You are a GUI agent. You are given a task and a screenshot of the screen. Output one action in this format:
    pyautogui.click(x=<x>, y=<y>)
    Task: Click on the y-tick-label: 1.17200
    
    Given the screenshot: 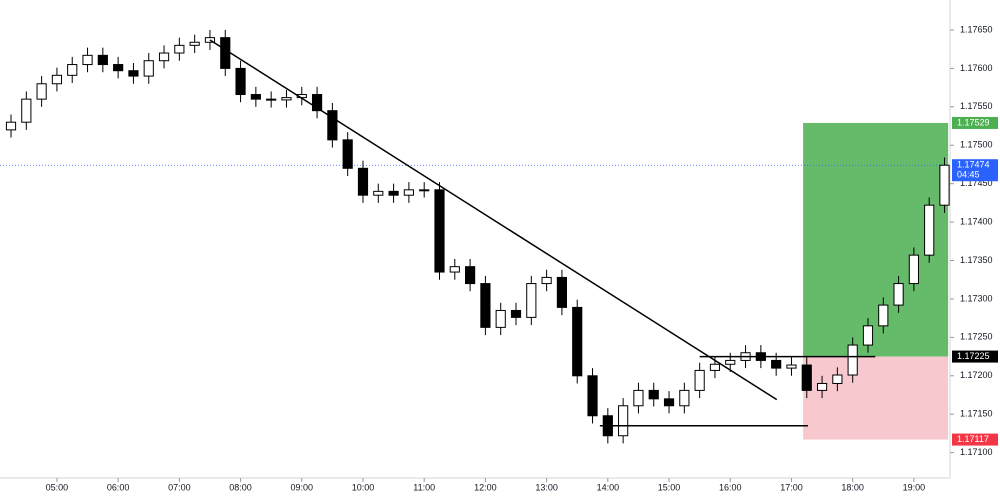 What is the action you would take?
    pyautogui.click(x=976, y=375)
    